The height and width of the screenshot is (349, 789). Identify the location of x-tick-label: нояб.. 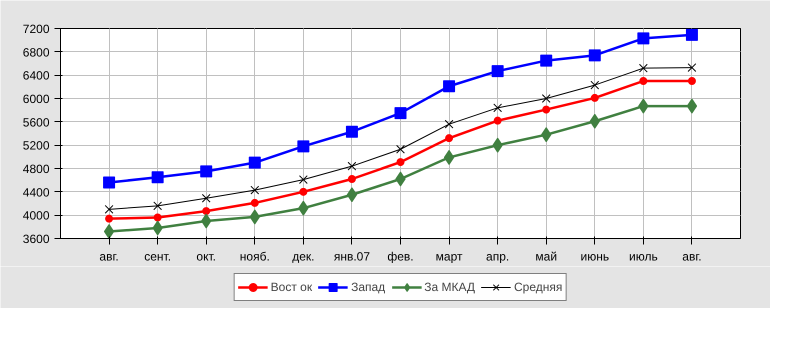
(255, 257).